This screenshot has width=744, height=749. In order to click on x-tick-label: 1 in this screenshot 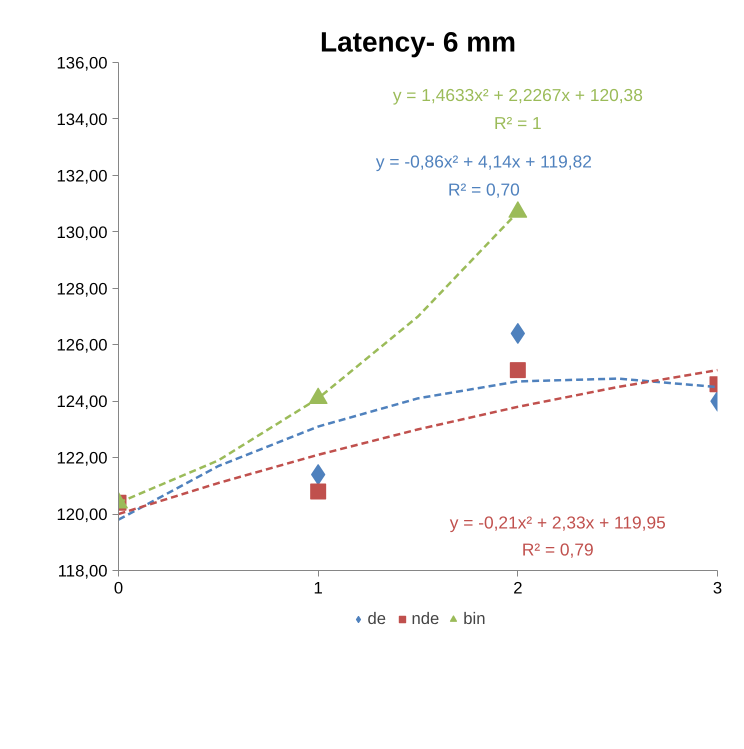, I will do `click(318, 588)`.